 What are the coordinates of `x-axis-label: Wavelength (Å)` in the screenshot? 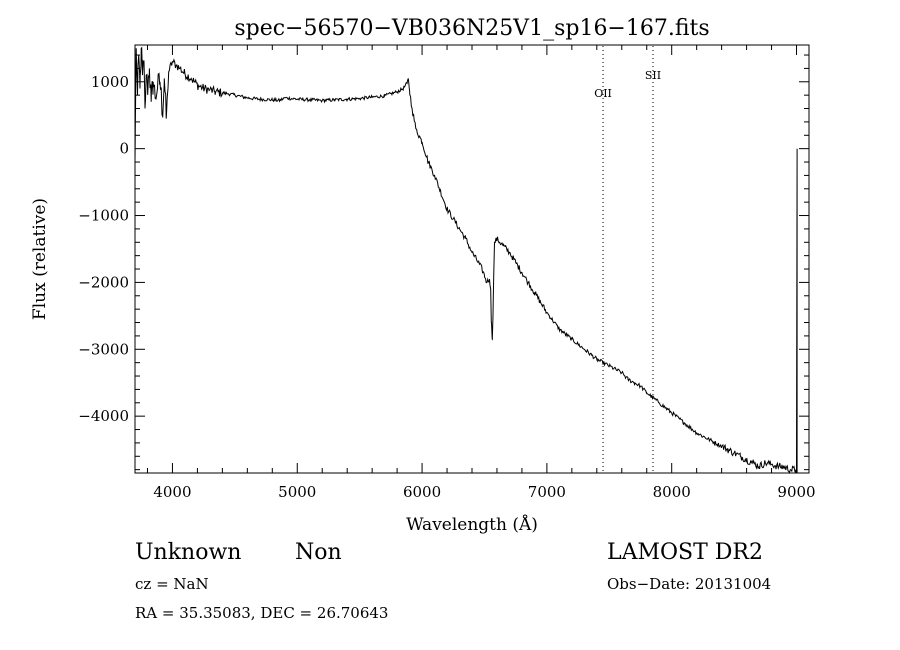 It's located at (472, 524).